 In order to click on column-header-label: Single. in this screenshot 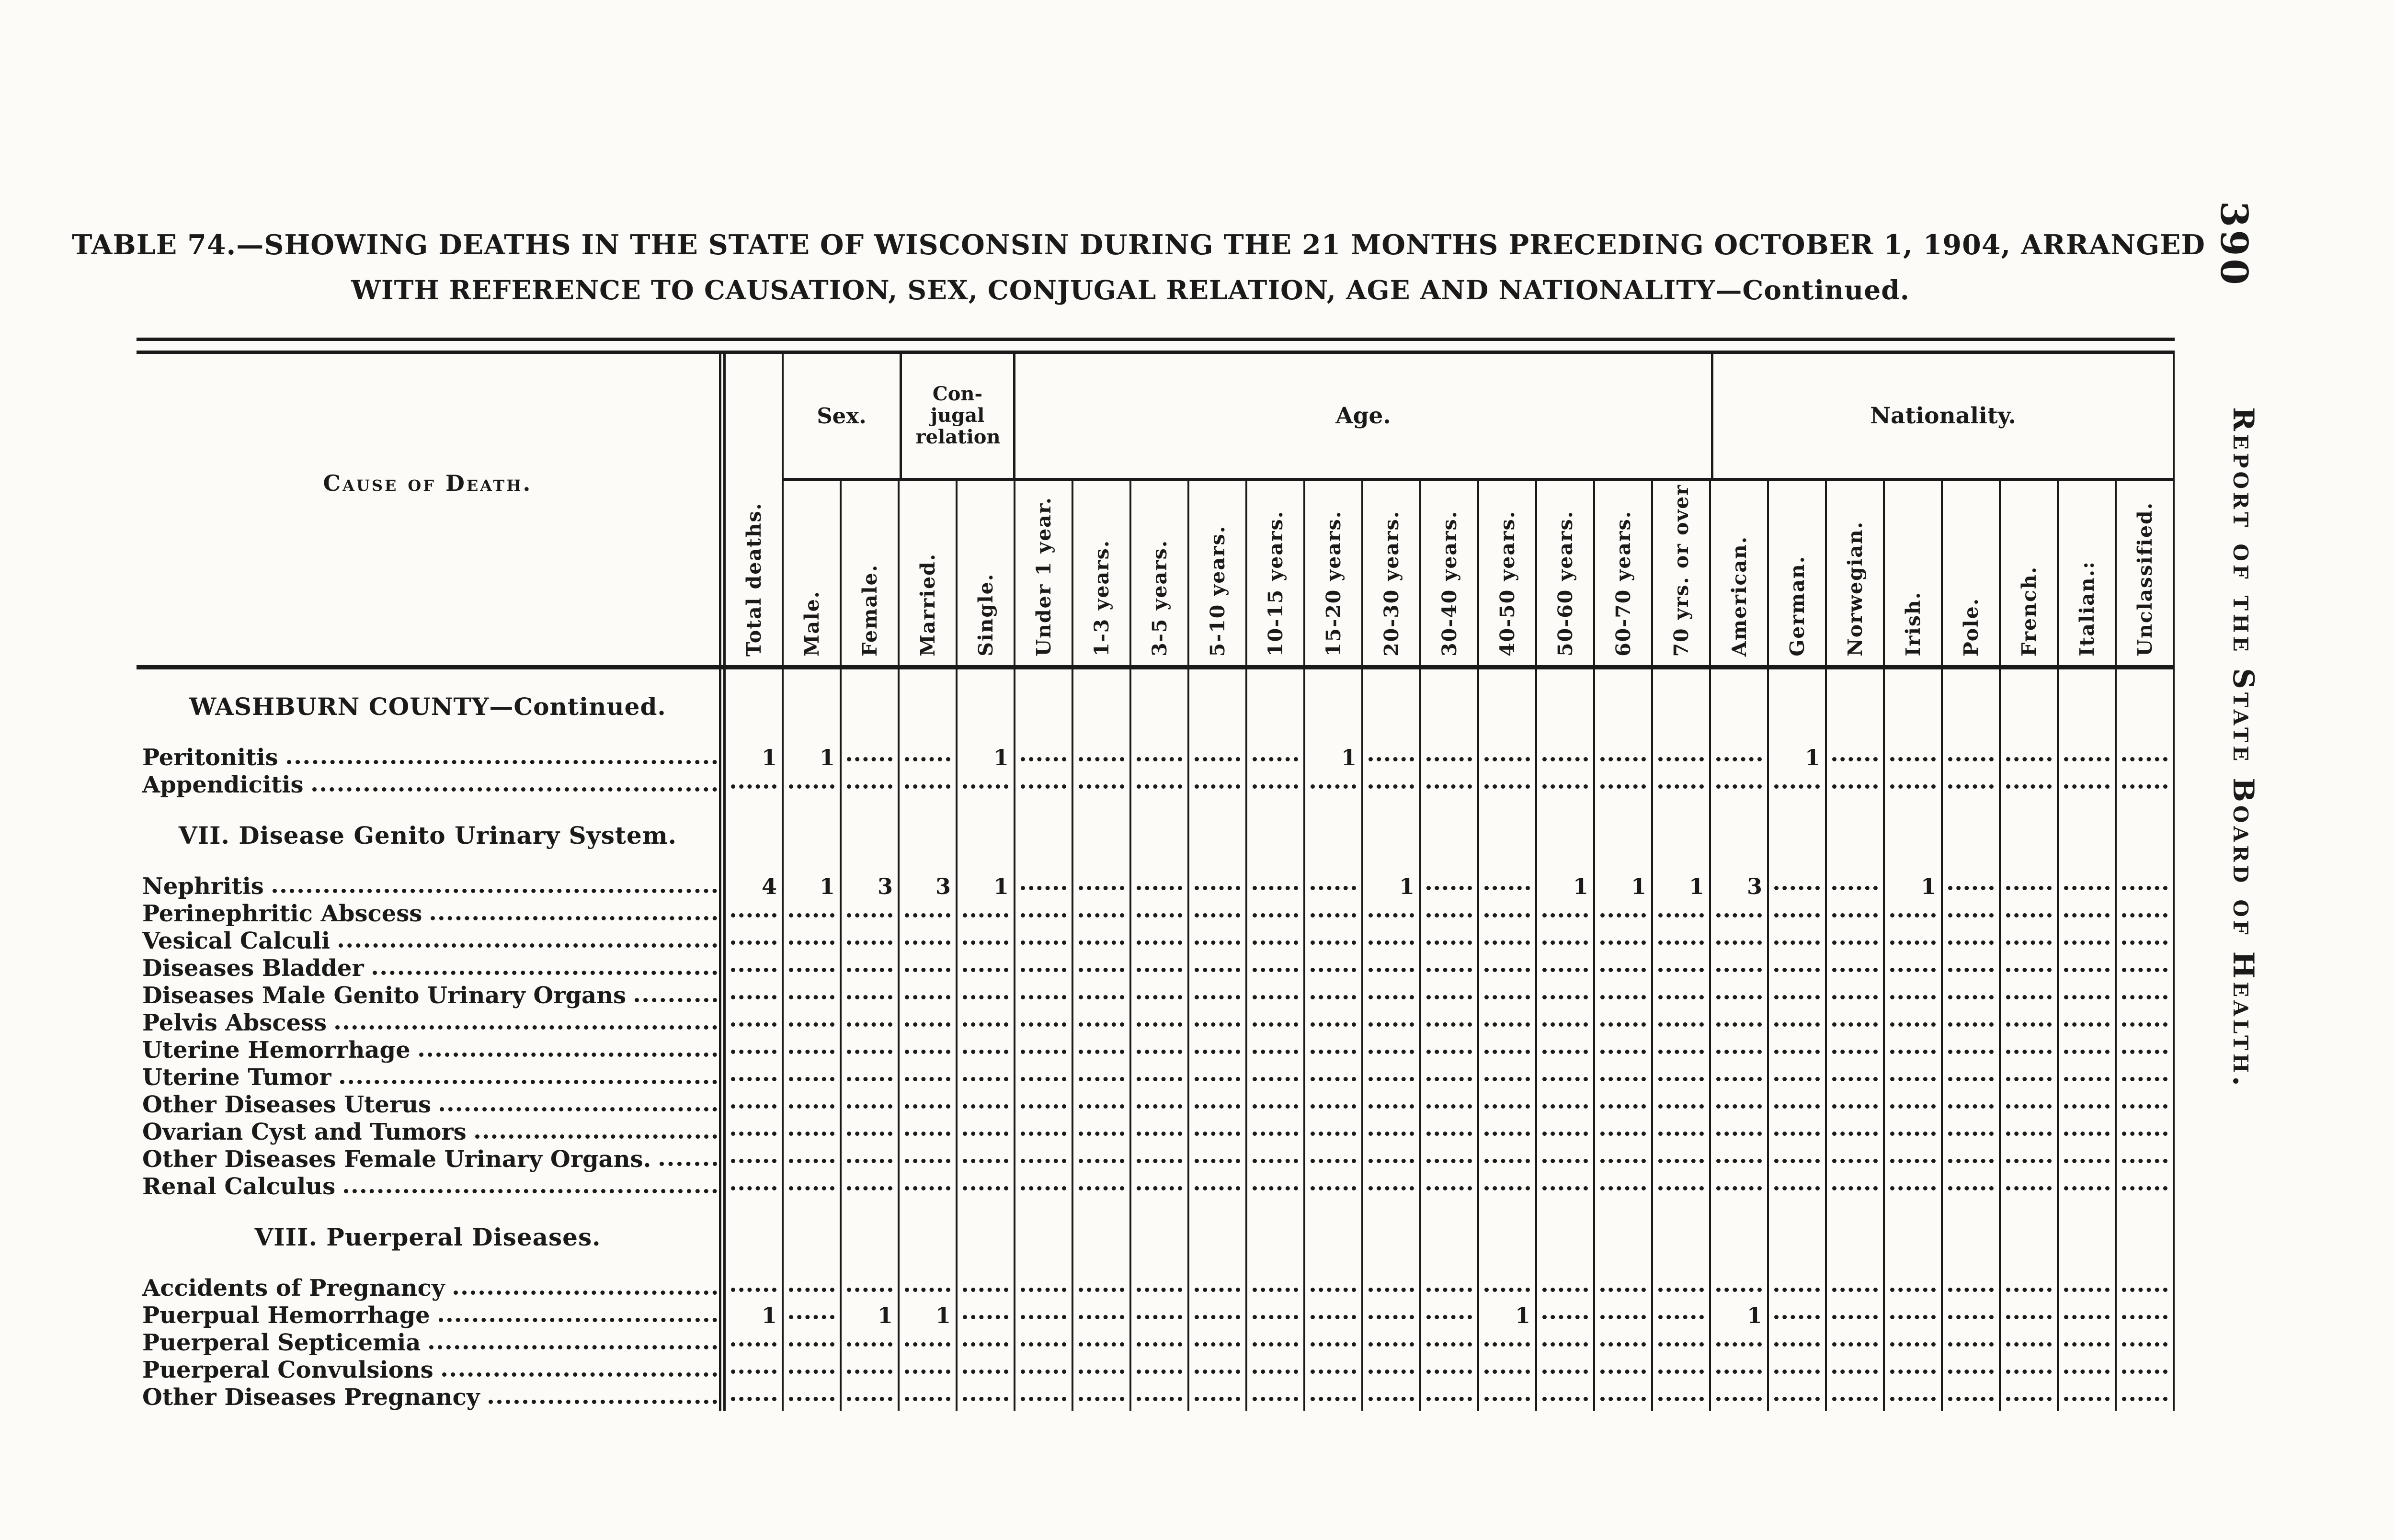, I will do `click(985, 615)`.